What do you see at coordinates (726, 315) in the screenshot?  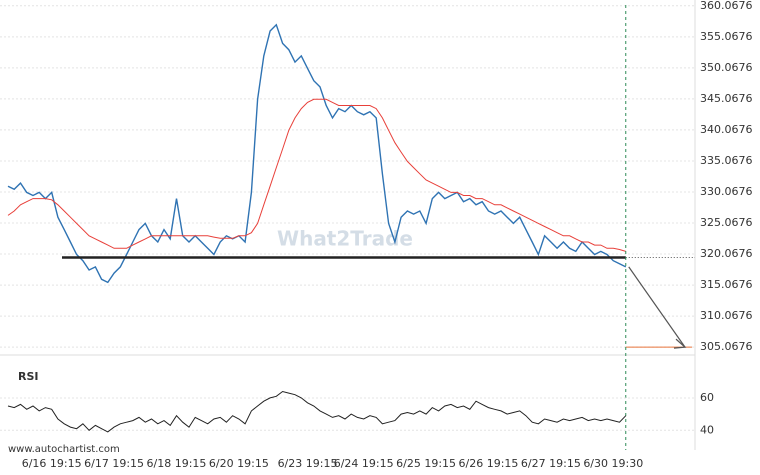 I see `y-tick-label: 310.0676` at bounding box center [726, 315].